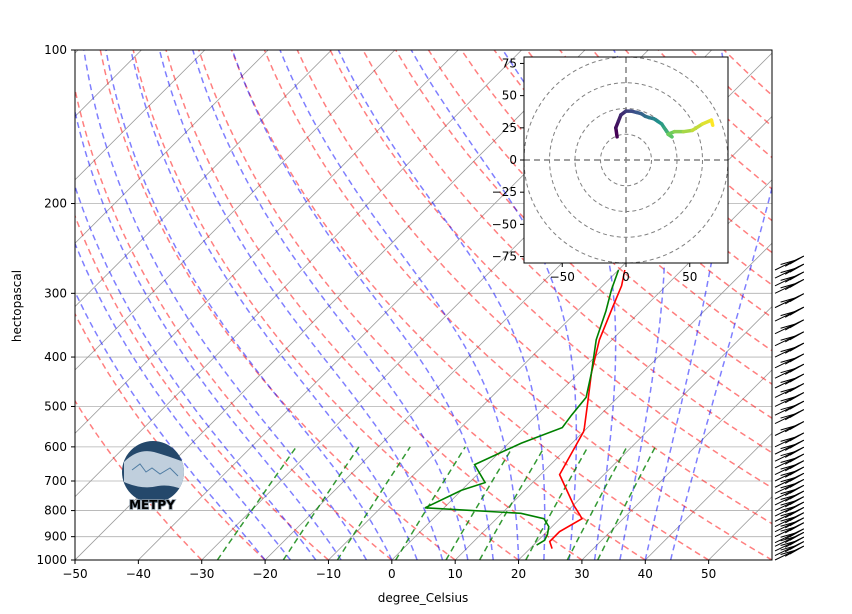 The height and width of the screenshot is (614, 852). Describe the element at coordinates (513, 160) in the screenshot. I see `hodograph-y-tick-label-0: 0` at that location.